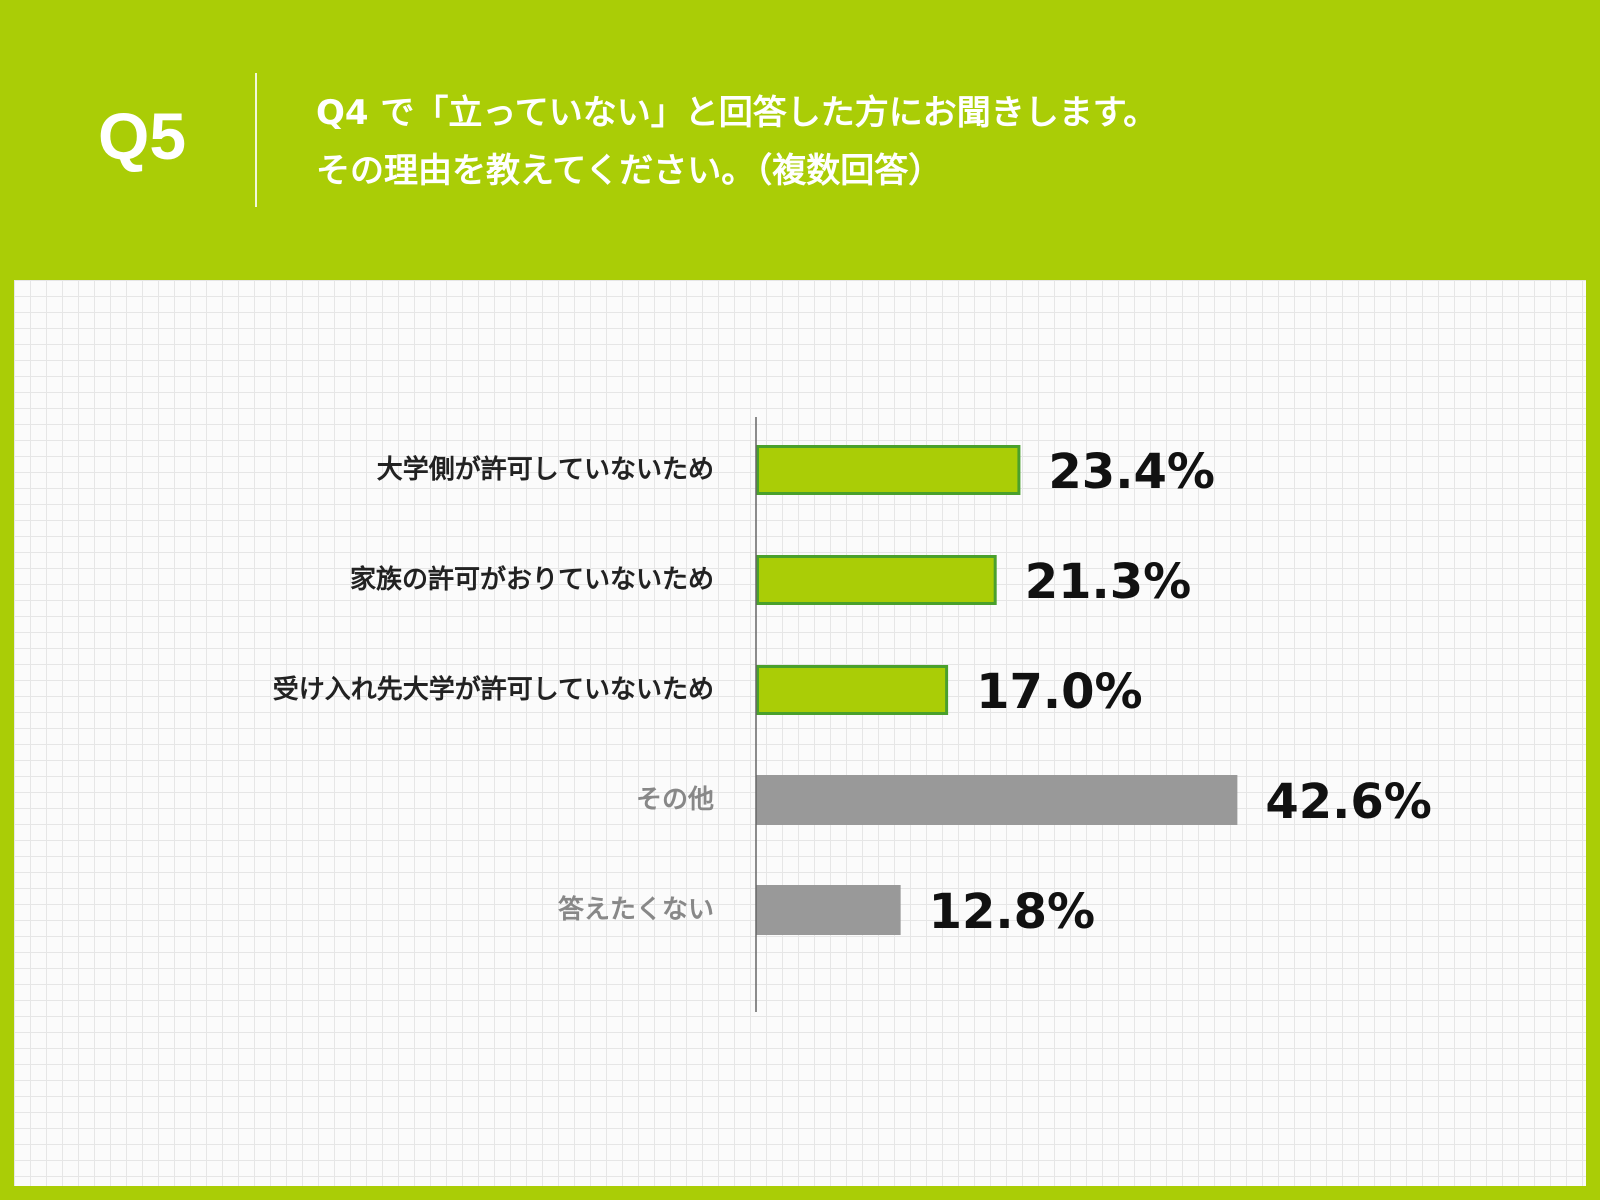 Image resolution: width=1600 pixels, height=1200 pixels. What do you see at coordinates (493, 689) in the screenshot?
I see `category-label: 受け入れ先大学が許可していないため` at bounding box center [493, 689].